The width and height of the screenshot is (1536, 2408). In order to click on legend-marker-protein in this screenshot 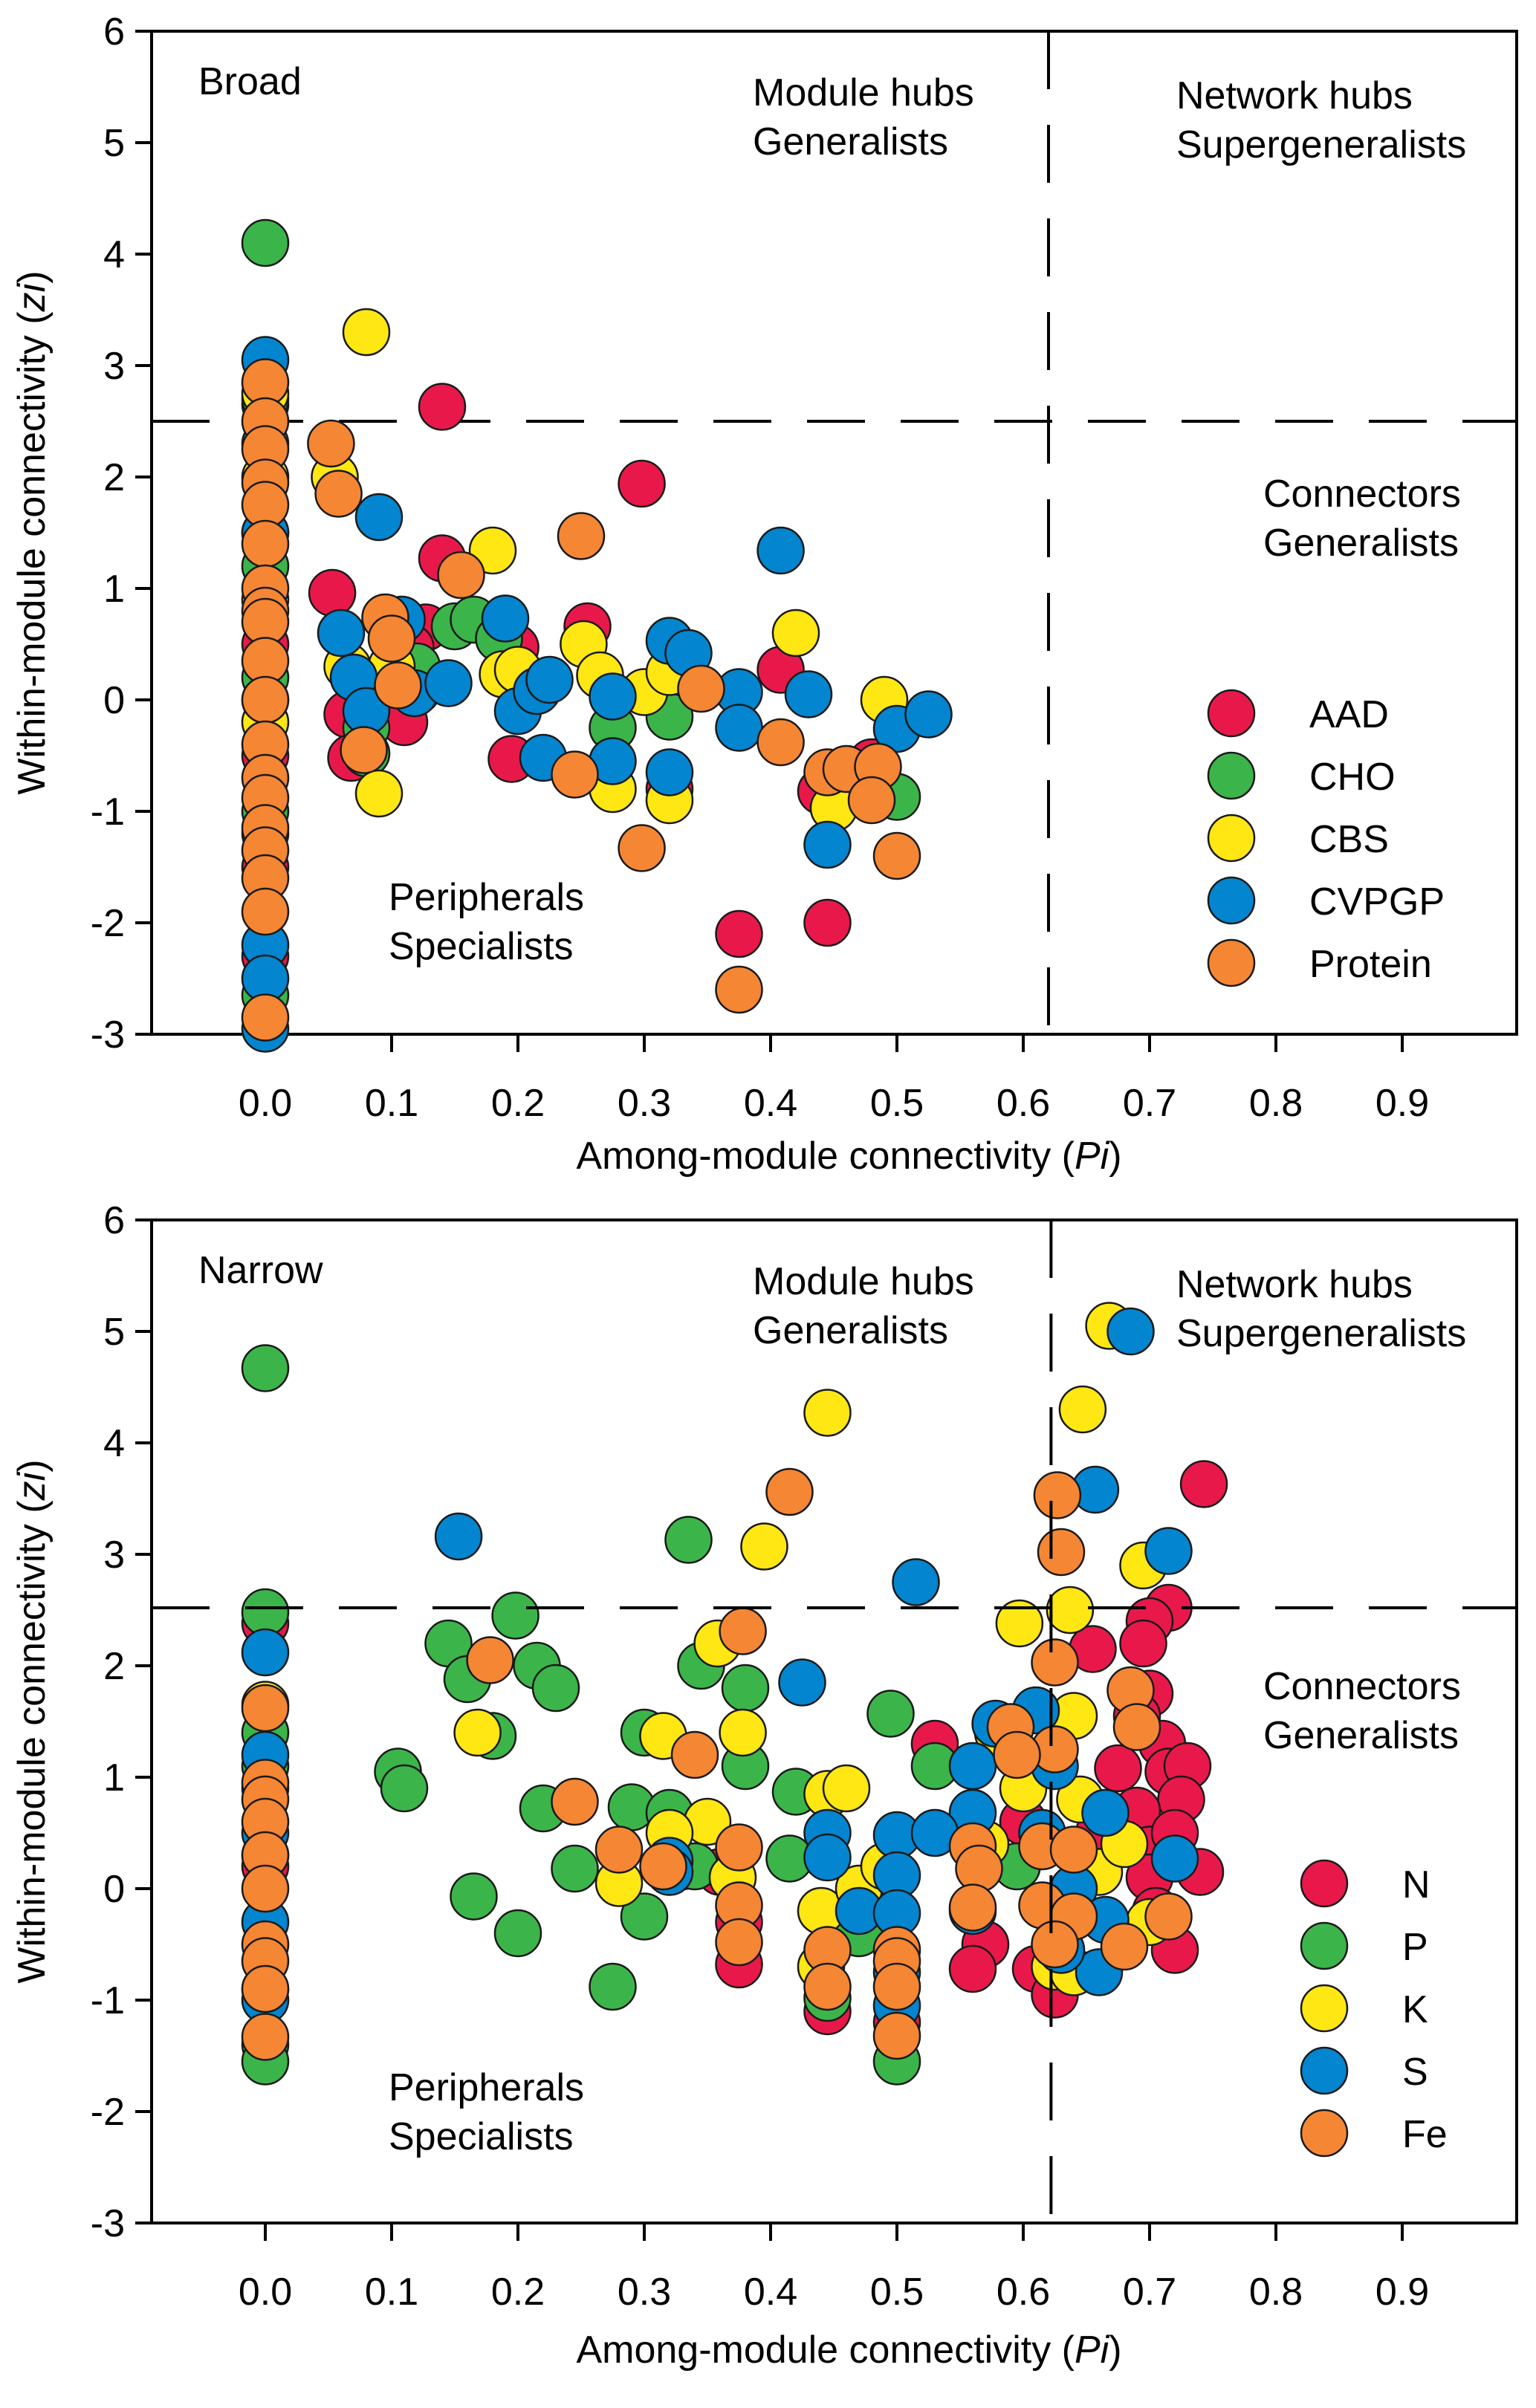, I will do `click(1231, 962)`.